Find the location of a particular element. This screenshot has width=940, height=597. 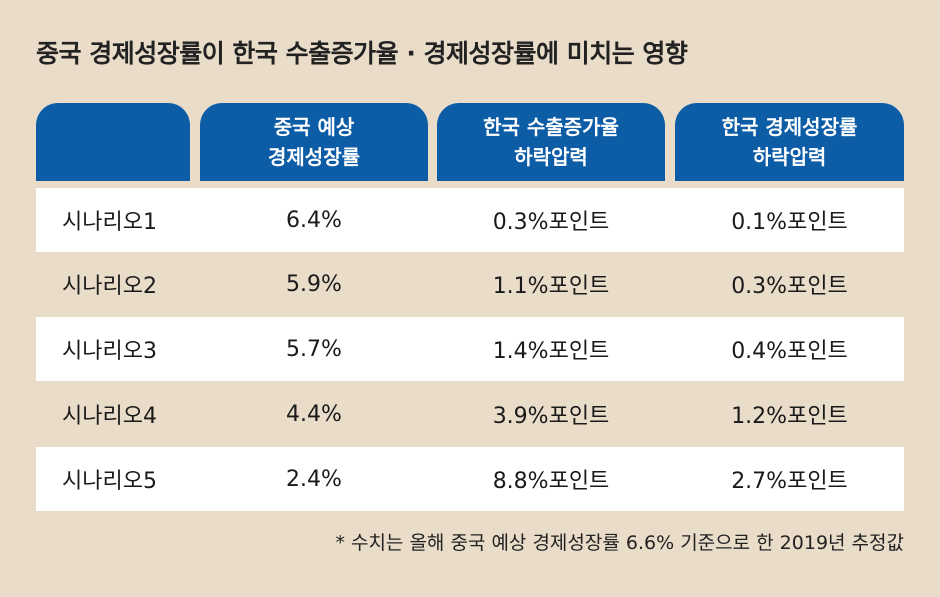

export-pressure-value: 8.8%포인트 is located at coordinates (551, 481).